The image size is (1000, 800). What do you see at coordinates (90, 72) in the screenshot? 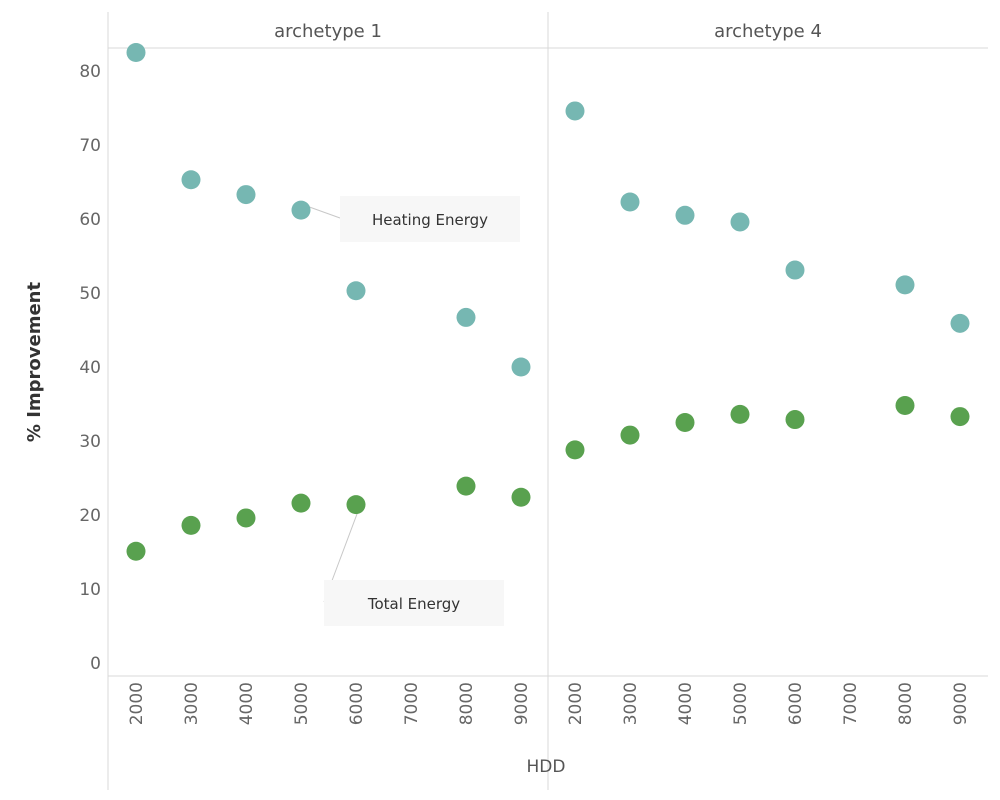
I see `y-tick-label: 80` at bounding box center [90, 72].